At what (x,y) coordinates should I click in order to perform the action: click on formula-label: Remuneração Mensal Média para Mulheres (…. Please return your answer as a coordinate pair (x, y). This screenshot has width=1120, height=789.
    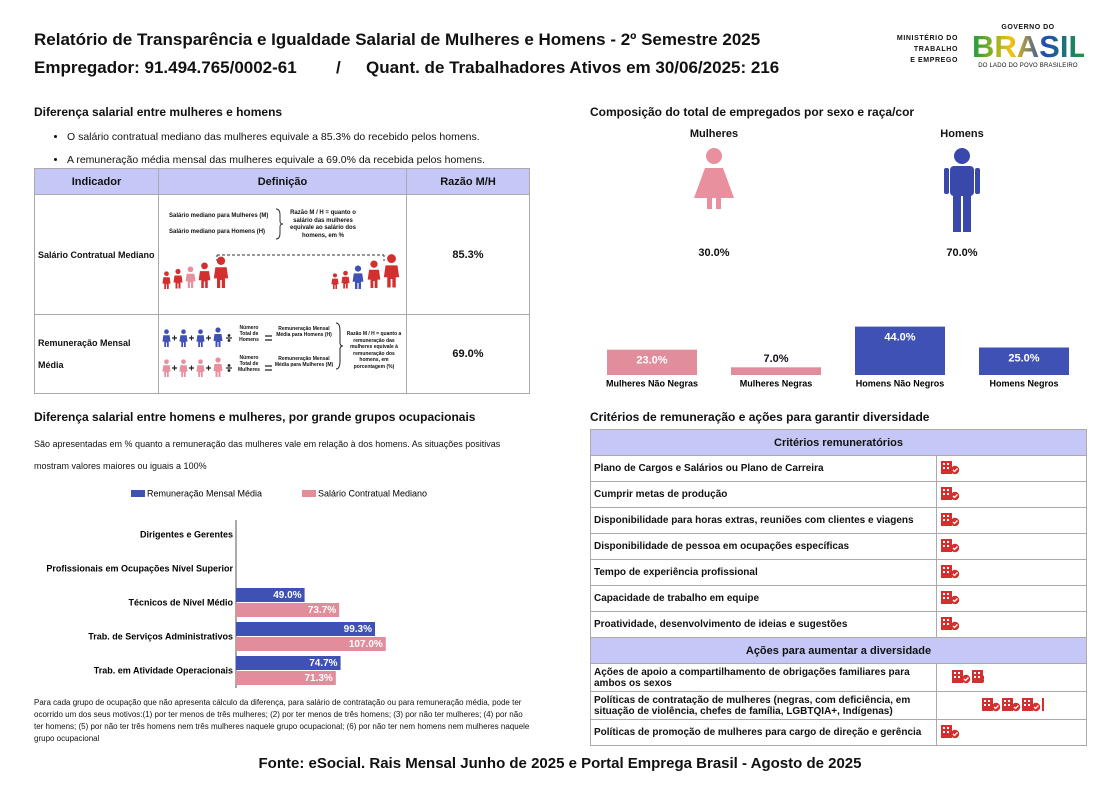
    Looking at the image, I should click on (304, 362).